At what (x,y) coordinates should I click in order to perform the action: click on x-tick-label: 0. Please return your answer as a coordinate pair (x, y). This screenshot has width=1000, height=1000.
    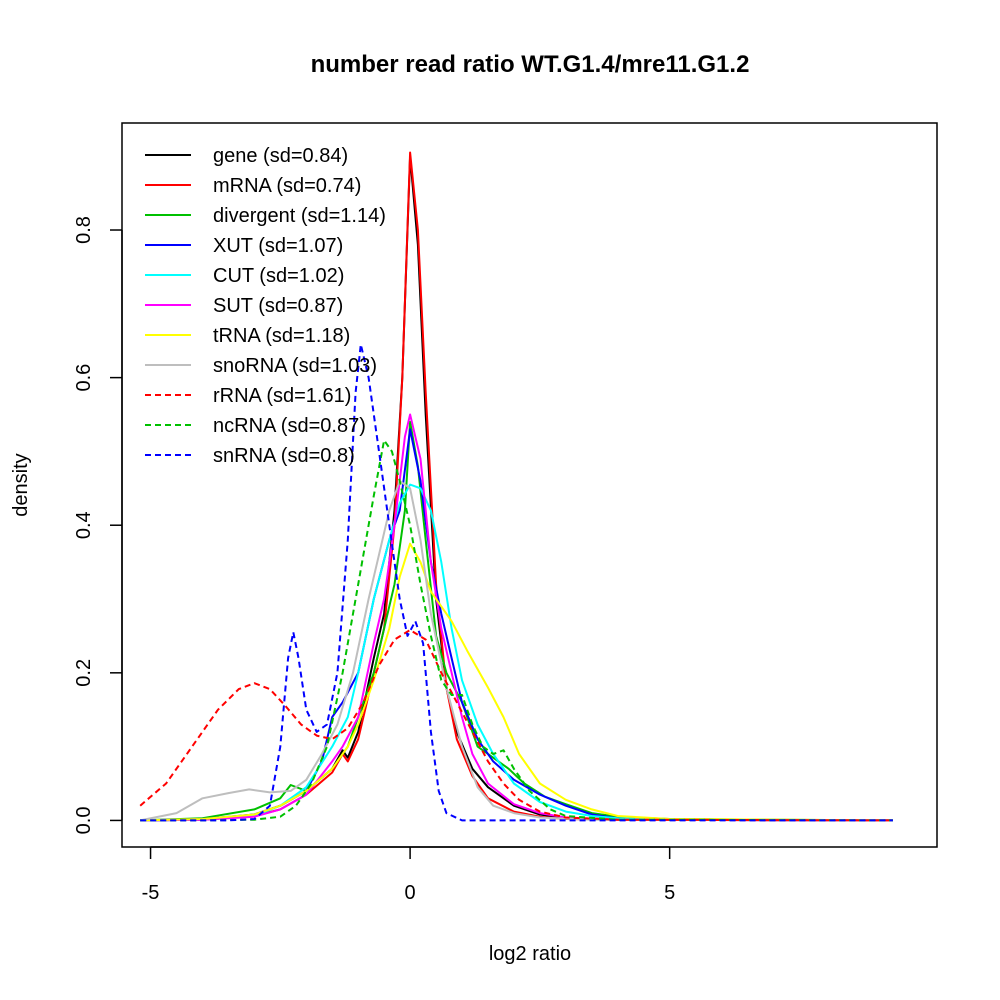
    Looking at the image, I should click on (410, 893).